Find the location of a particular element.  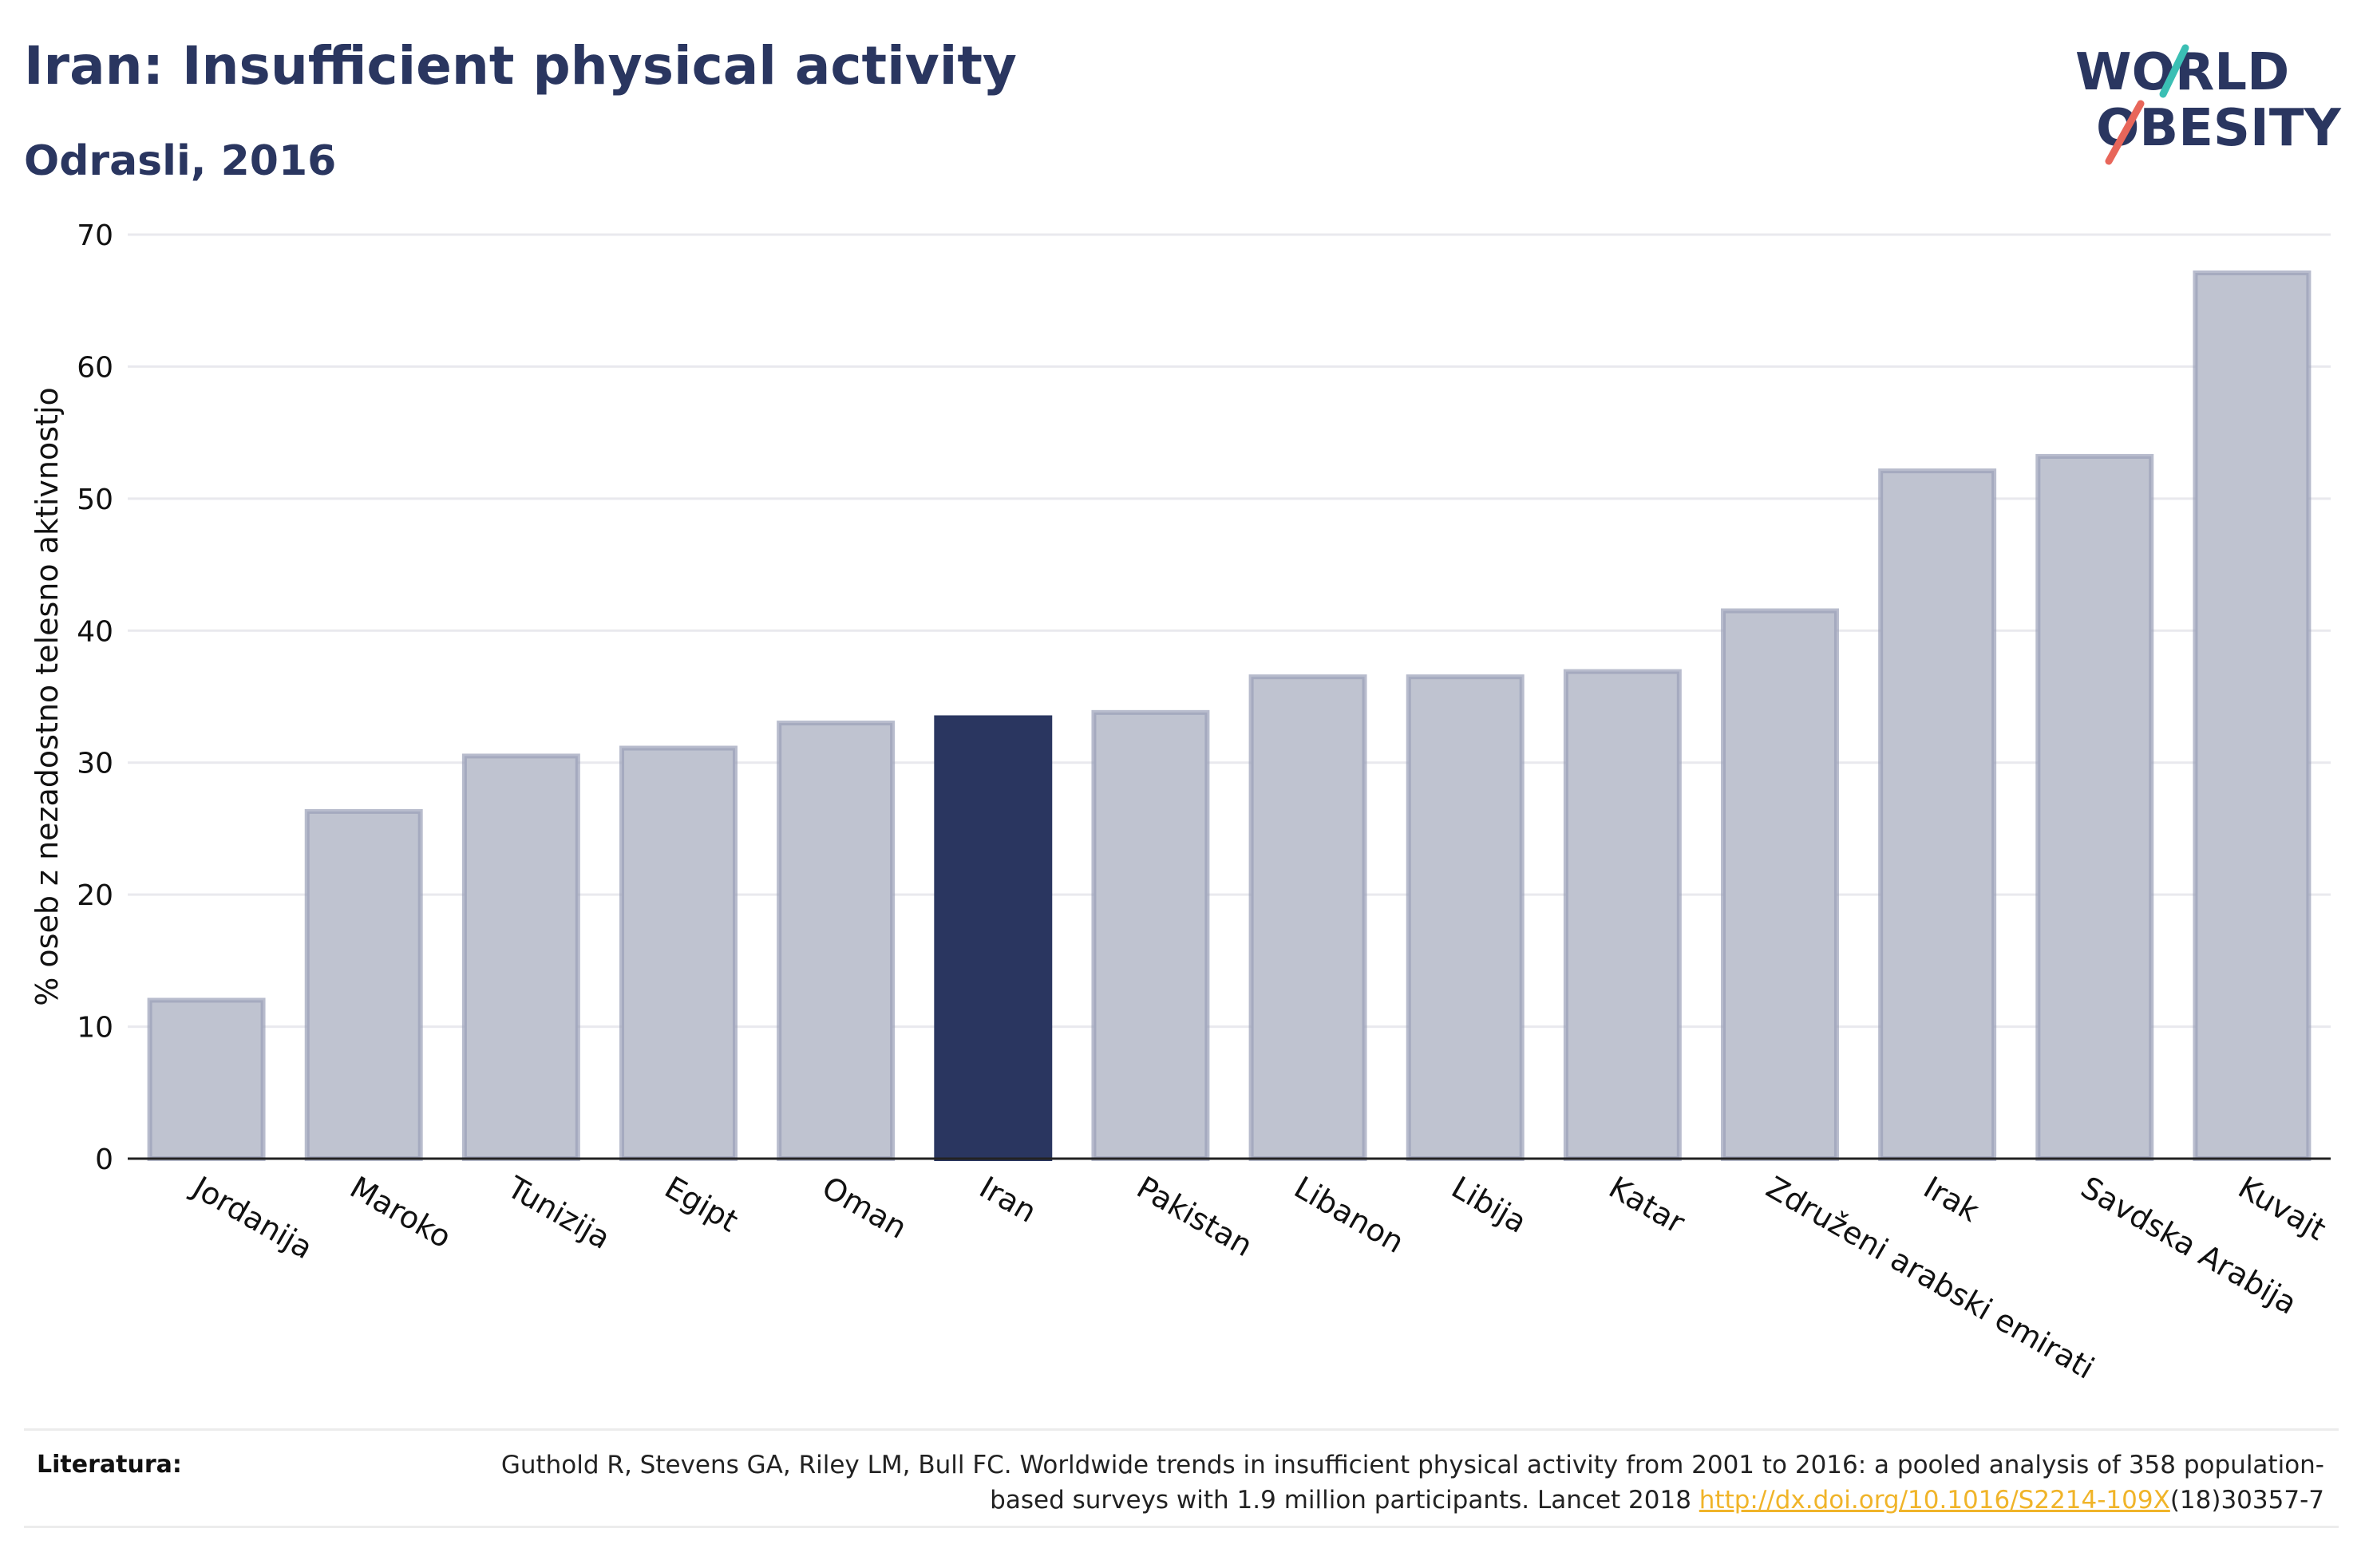

bar-tunizija is located at coordinates (520, 957).